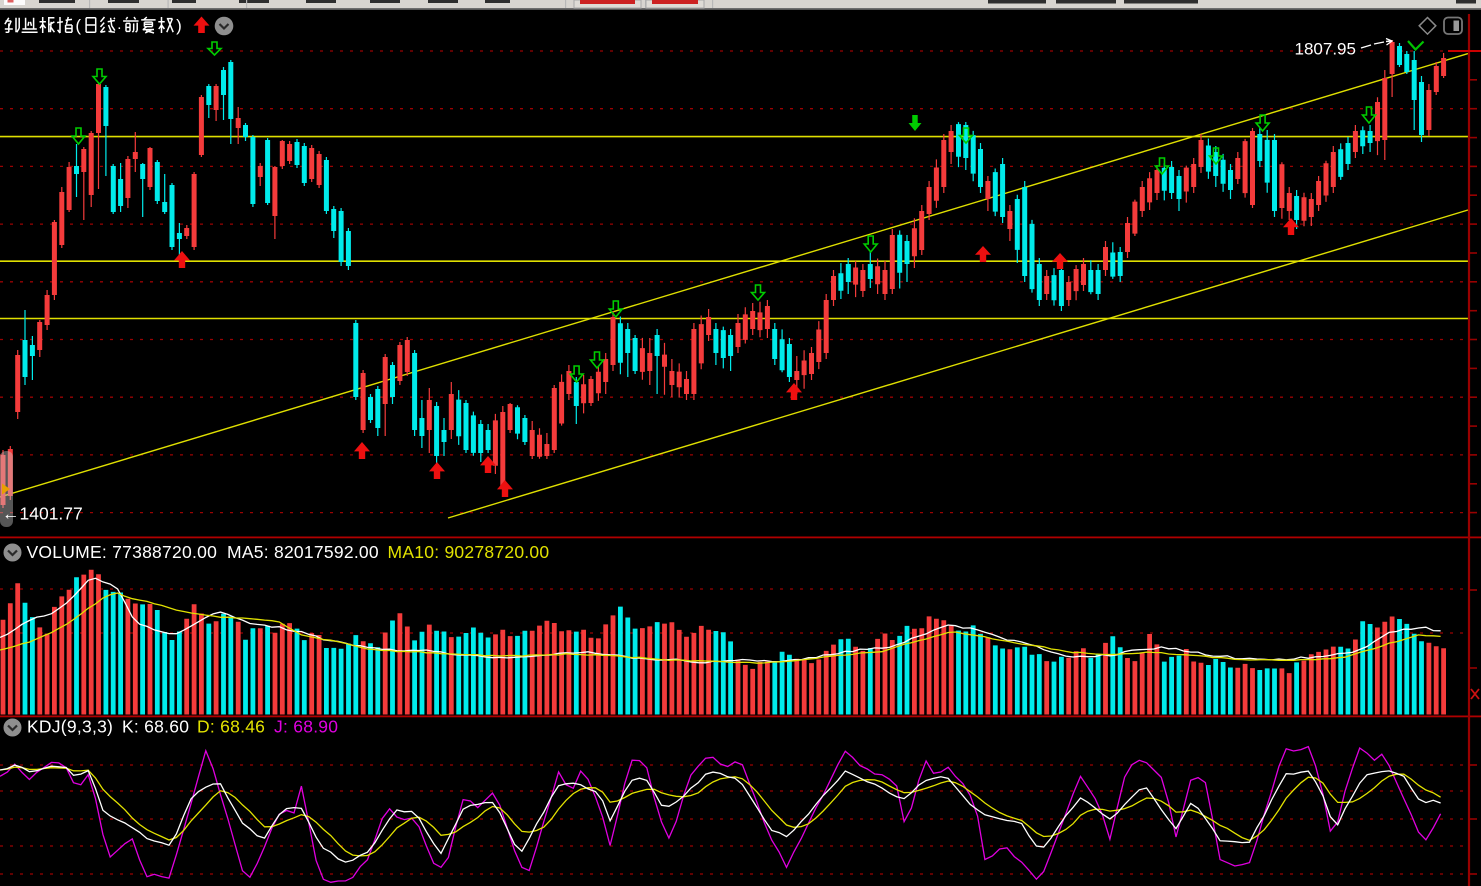 This screenshot has width=1481, height=886. Describe the element at coordinates (303, 552) in the screenshot. I see `svg-text: MA5: 82017592.00` at that location.